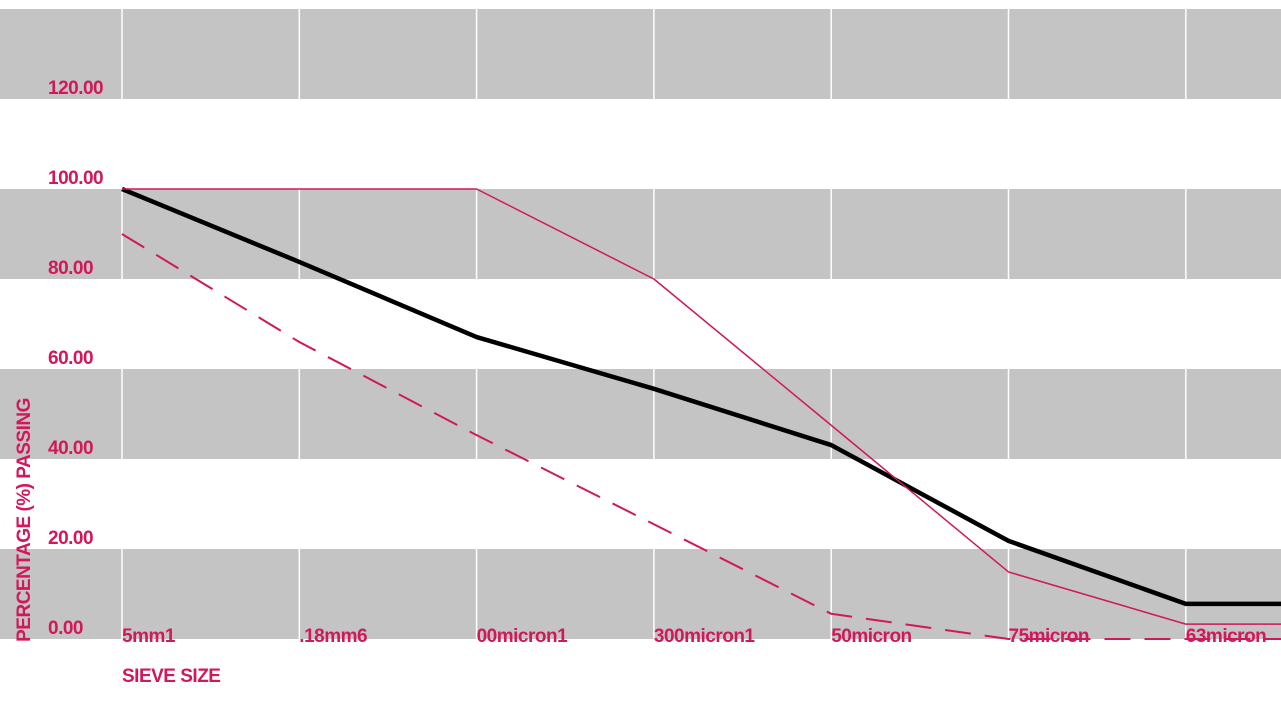 The width and height of the screenshot is (1281, 715). What do you see at coordinates (171, 676) in the screenshot?
I see `x-axis-label: SIEVE SIZE` at bounding box center [171, 676].